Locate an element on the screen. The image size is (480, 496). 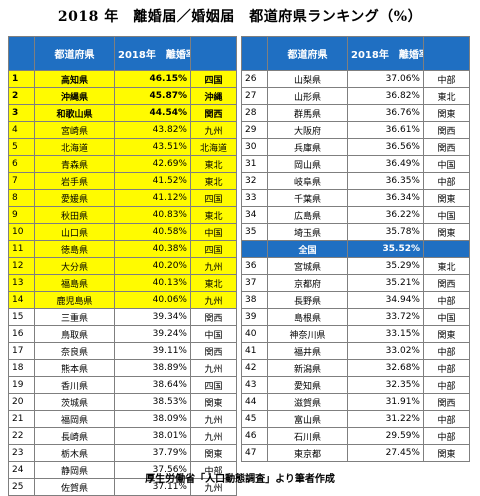
table-row: 28 群馬県 36.76% 関東 is located at coordinates (355, 113).